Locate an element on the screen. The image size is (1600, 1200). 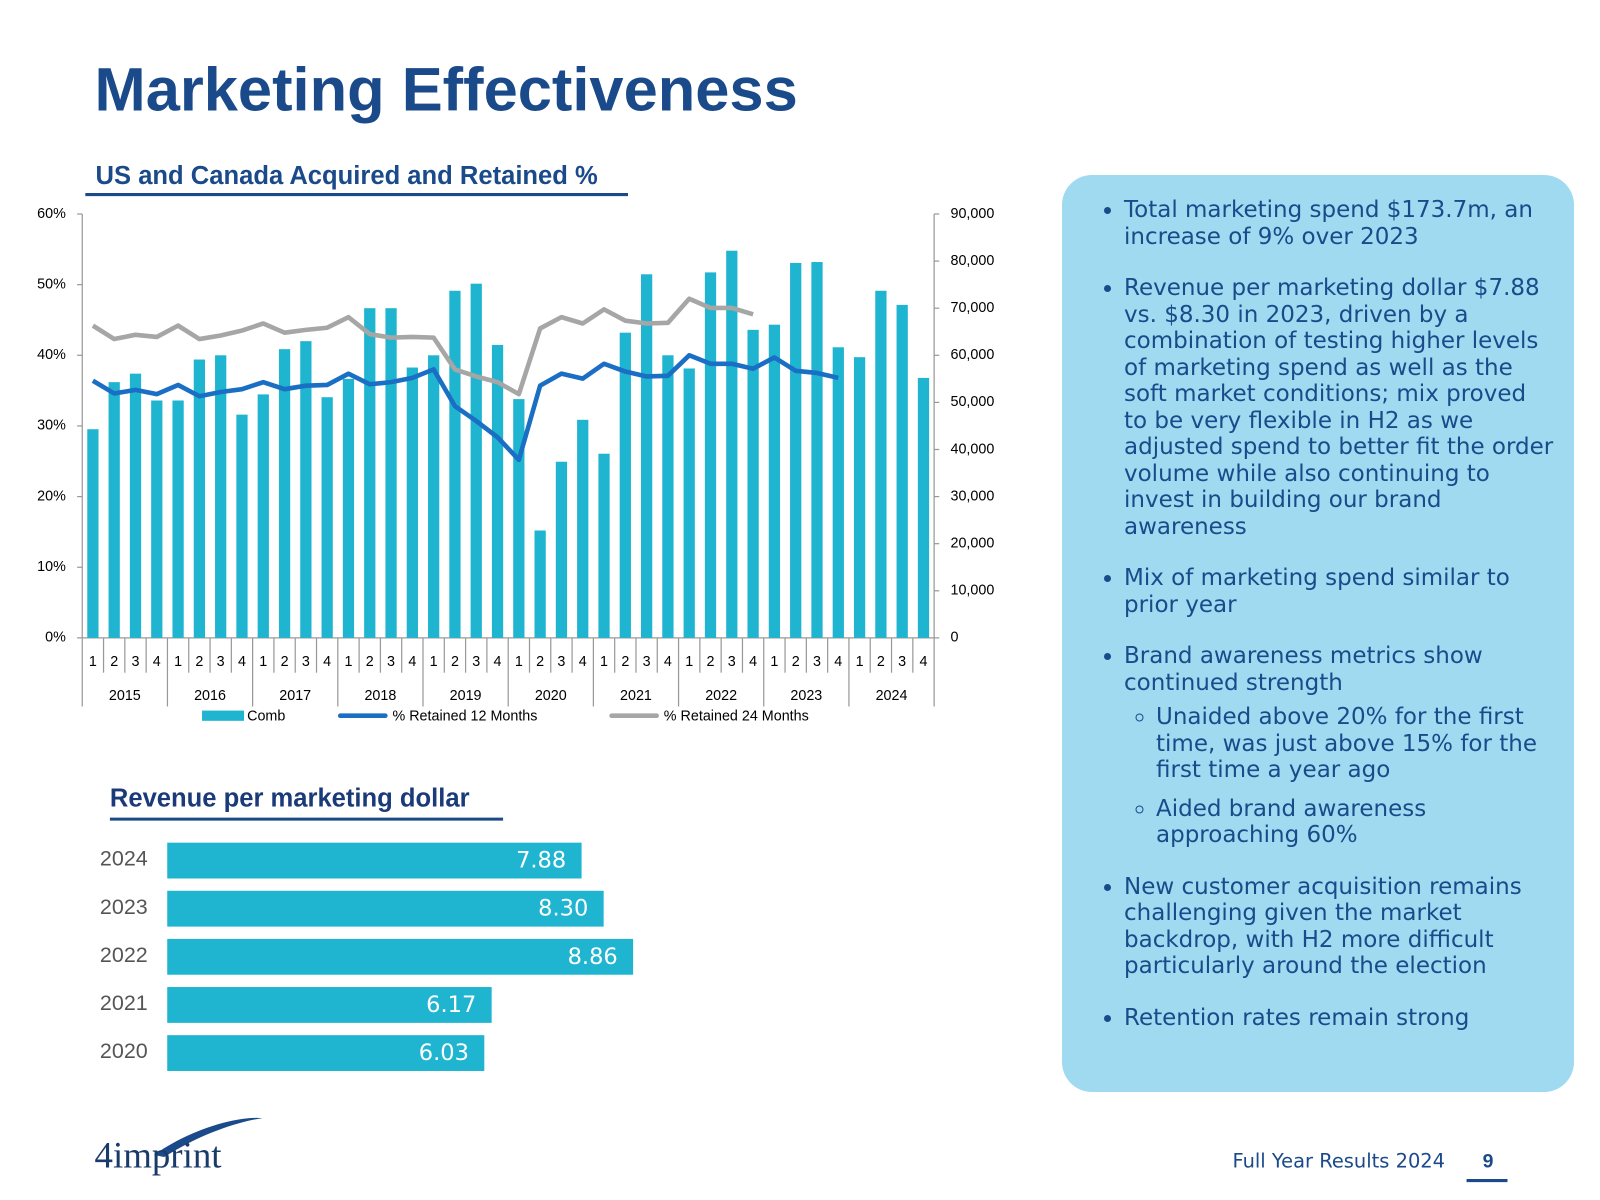
bullet-text: Retention rates remain strong is located at coordinates (1297, 1017).